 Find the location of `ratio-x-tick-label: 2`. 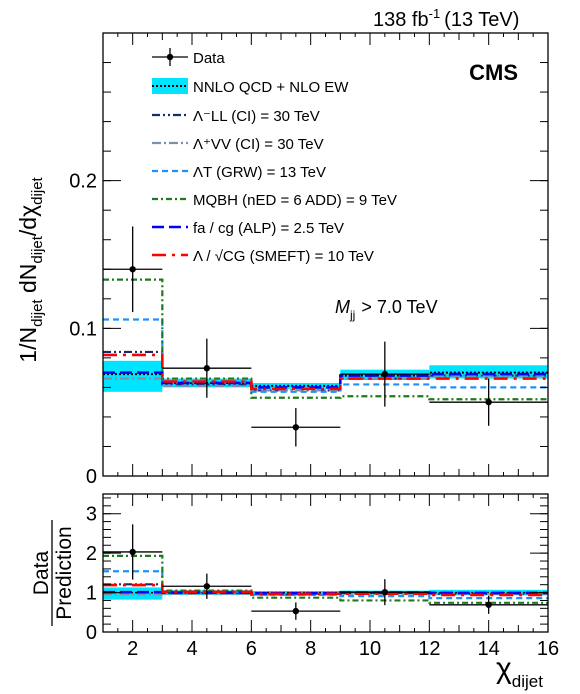

ratio-x-tick-label: 2 is located at coordinates (132, 649).